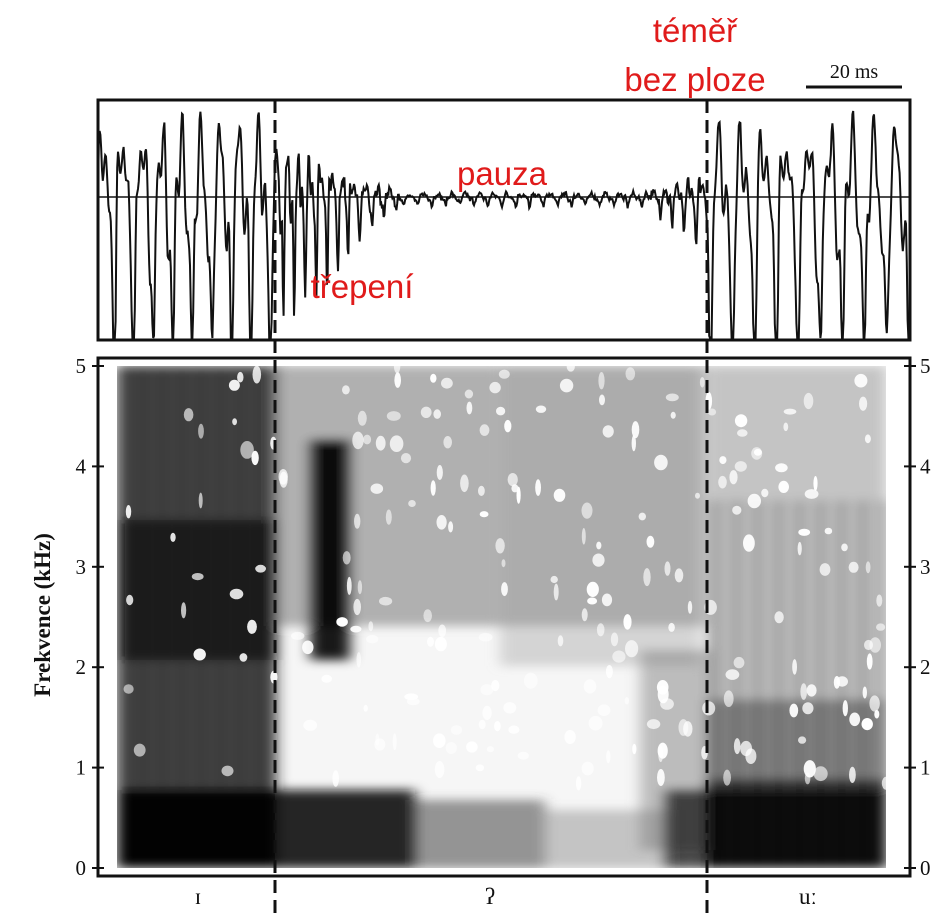 The height and width of the screenshot is (915, 936). What do you see at coordinates (695, 30) in the screenshot?
I see `annotation-near-no-fry-line1: téměř` at bounding box center [695, 30].